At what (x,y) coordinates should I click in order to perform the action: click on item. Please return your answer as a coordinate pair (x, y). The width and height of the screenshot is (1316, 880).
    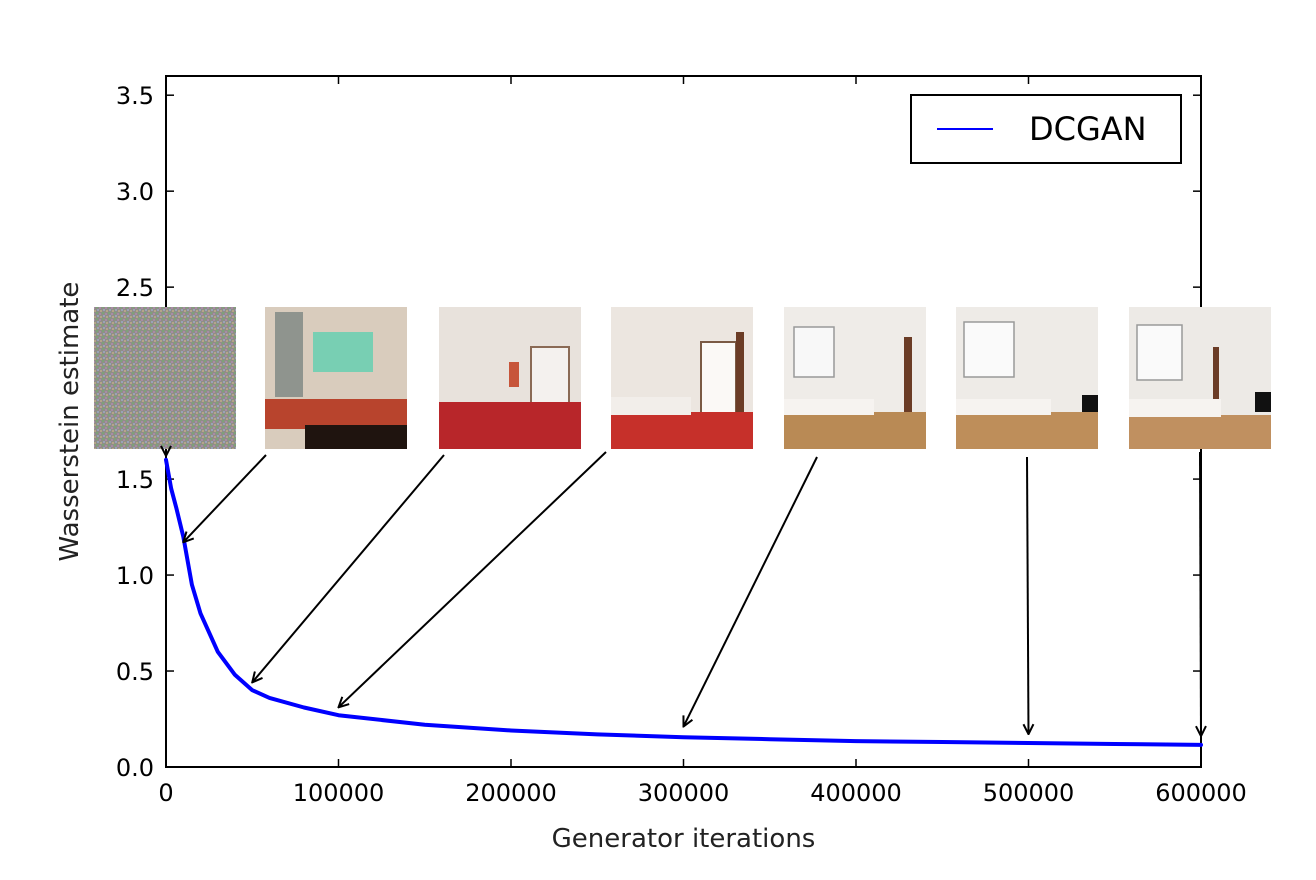
    Looking at the image, I should click on (514, 374).